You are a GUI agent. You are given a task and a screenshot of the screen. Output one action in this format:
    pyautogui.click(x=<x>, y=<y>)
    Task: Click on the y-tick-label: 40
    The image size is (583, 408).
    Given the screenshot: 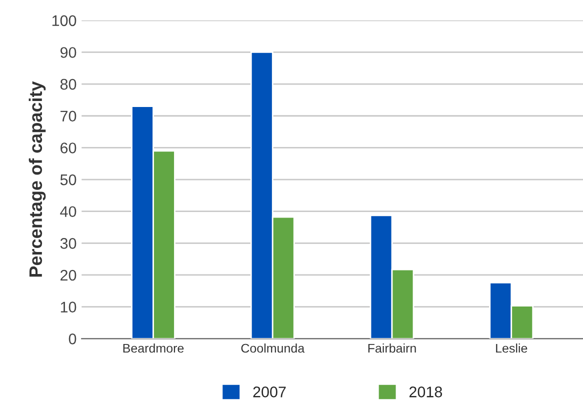 What is the action you would take?
    pyautogui.click(x=68, y=212)
    